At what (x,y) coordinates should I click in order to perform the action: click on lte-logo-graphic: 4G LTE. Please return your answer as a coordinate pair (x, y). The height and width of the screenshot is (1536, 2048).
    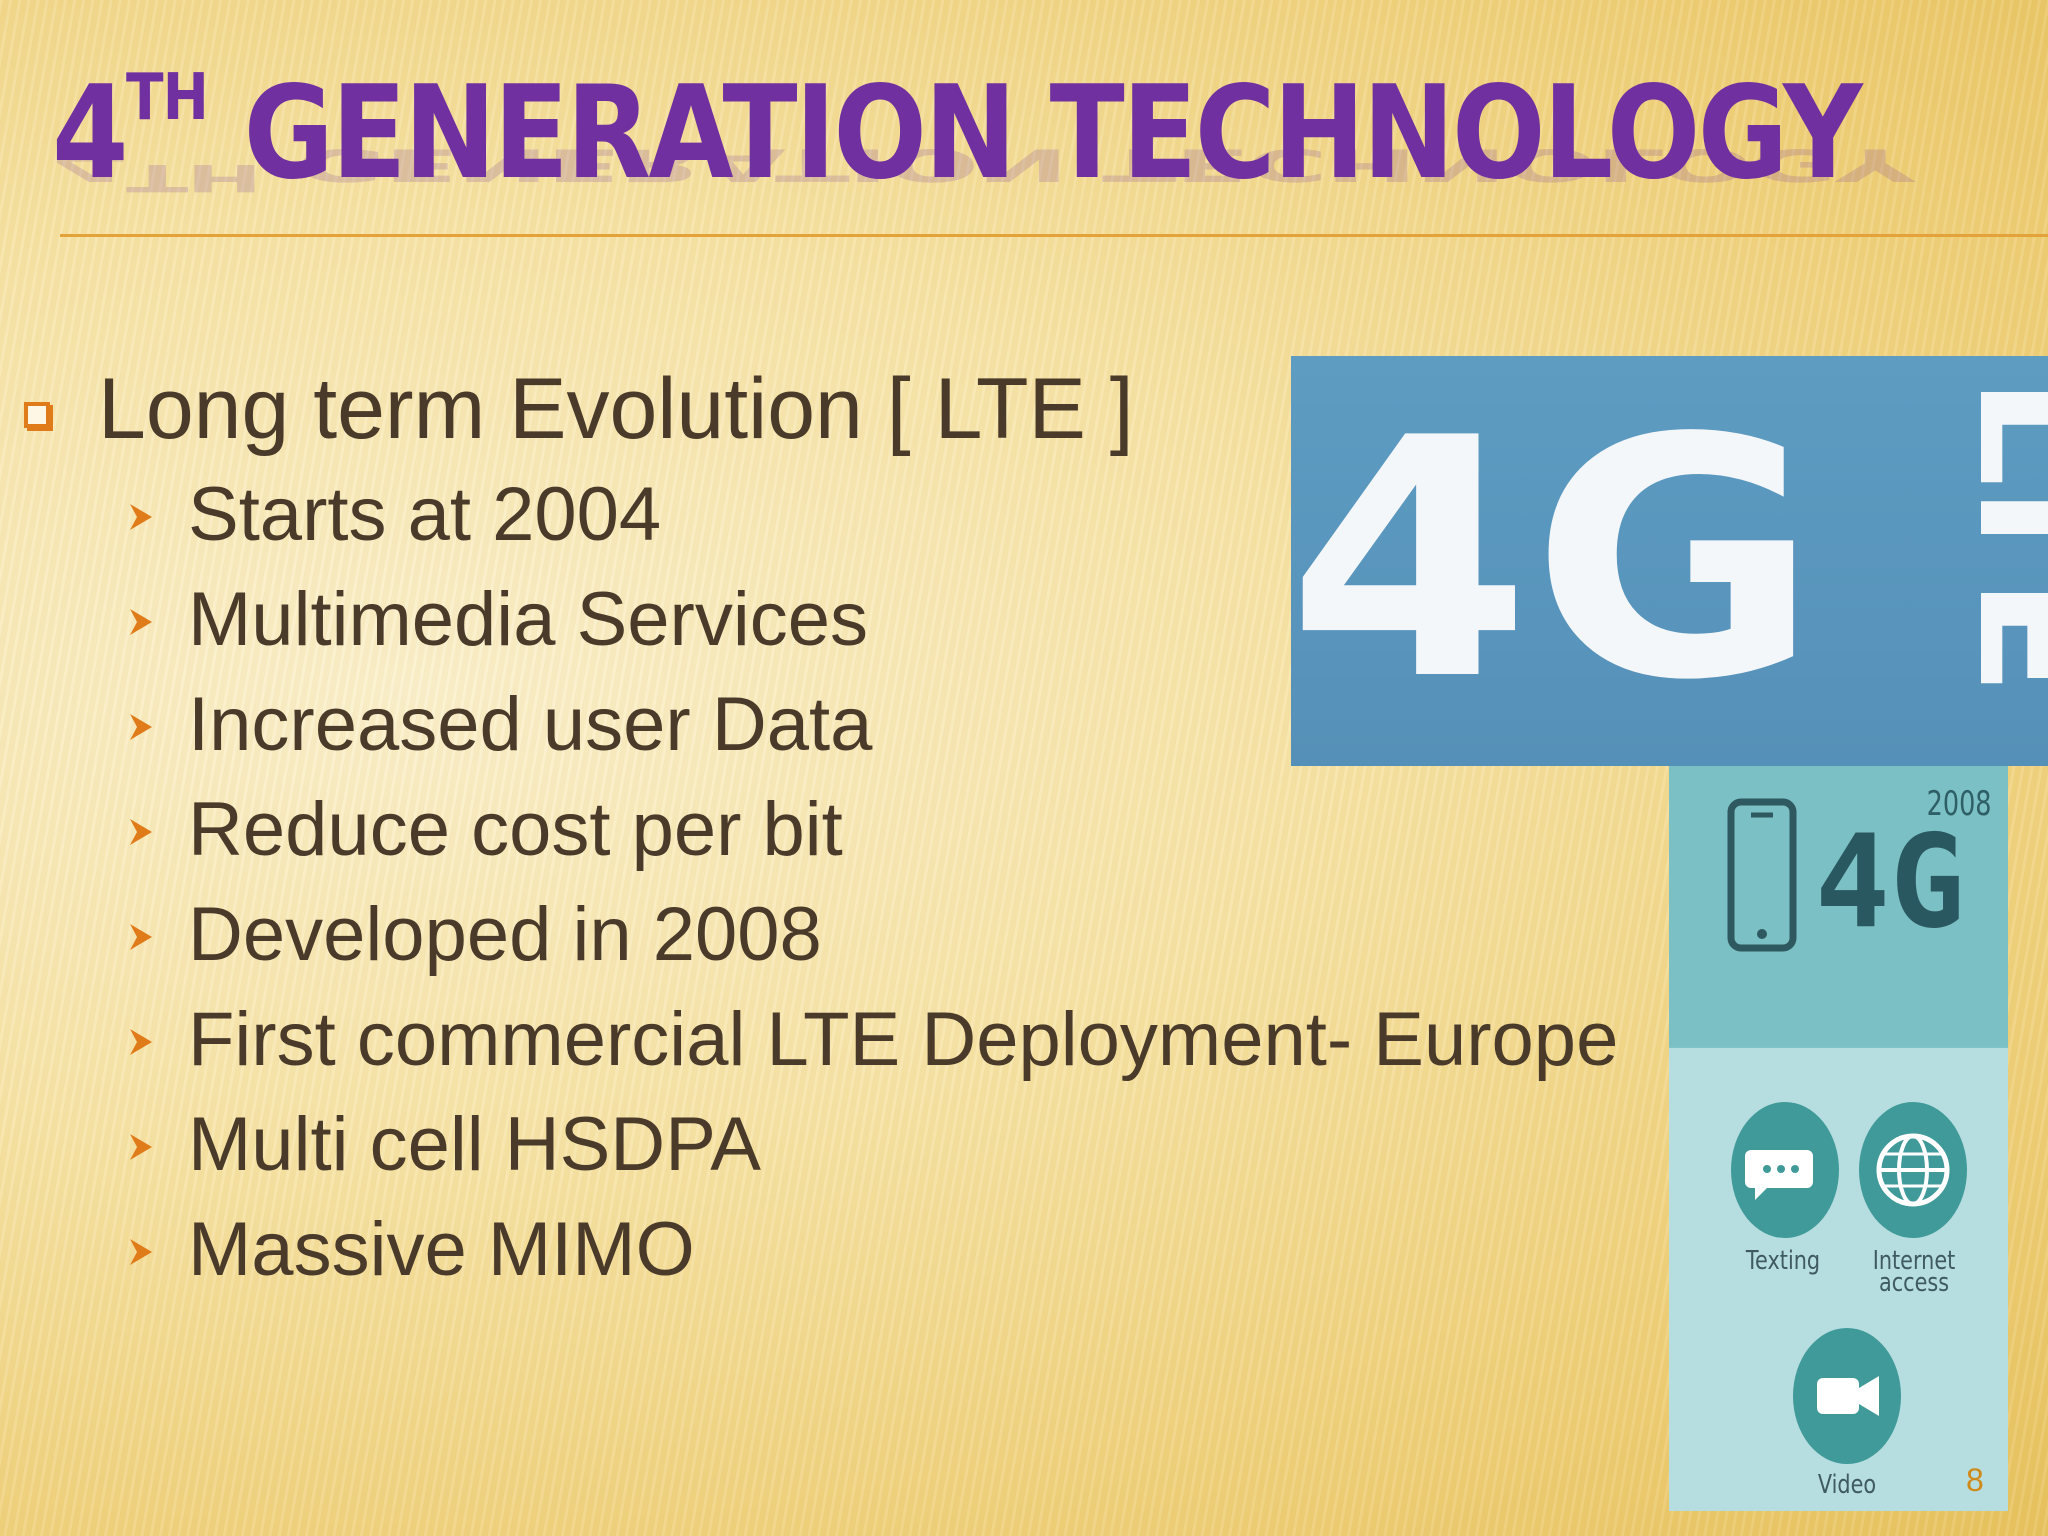
    Looking at the image, I should click on (1669, 560).